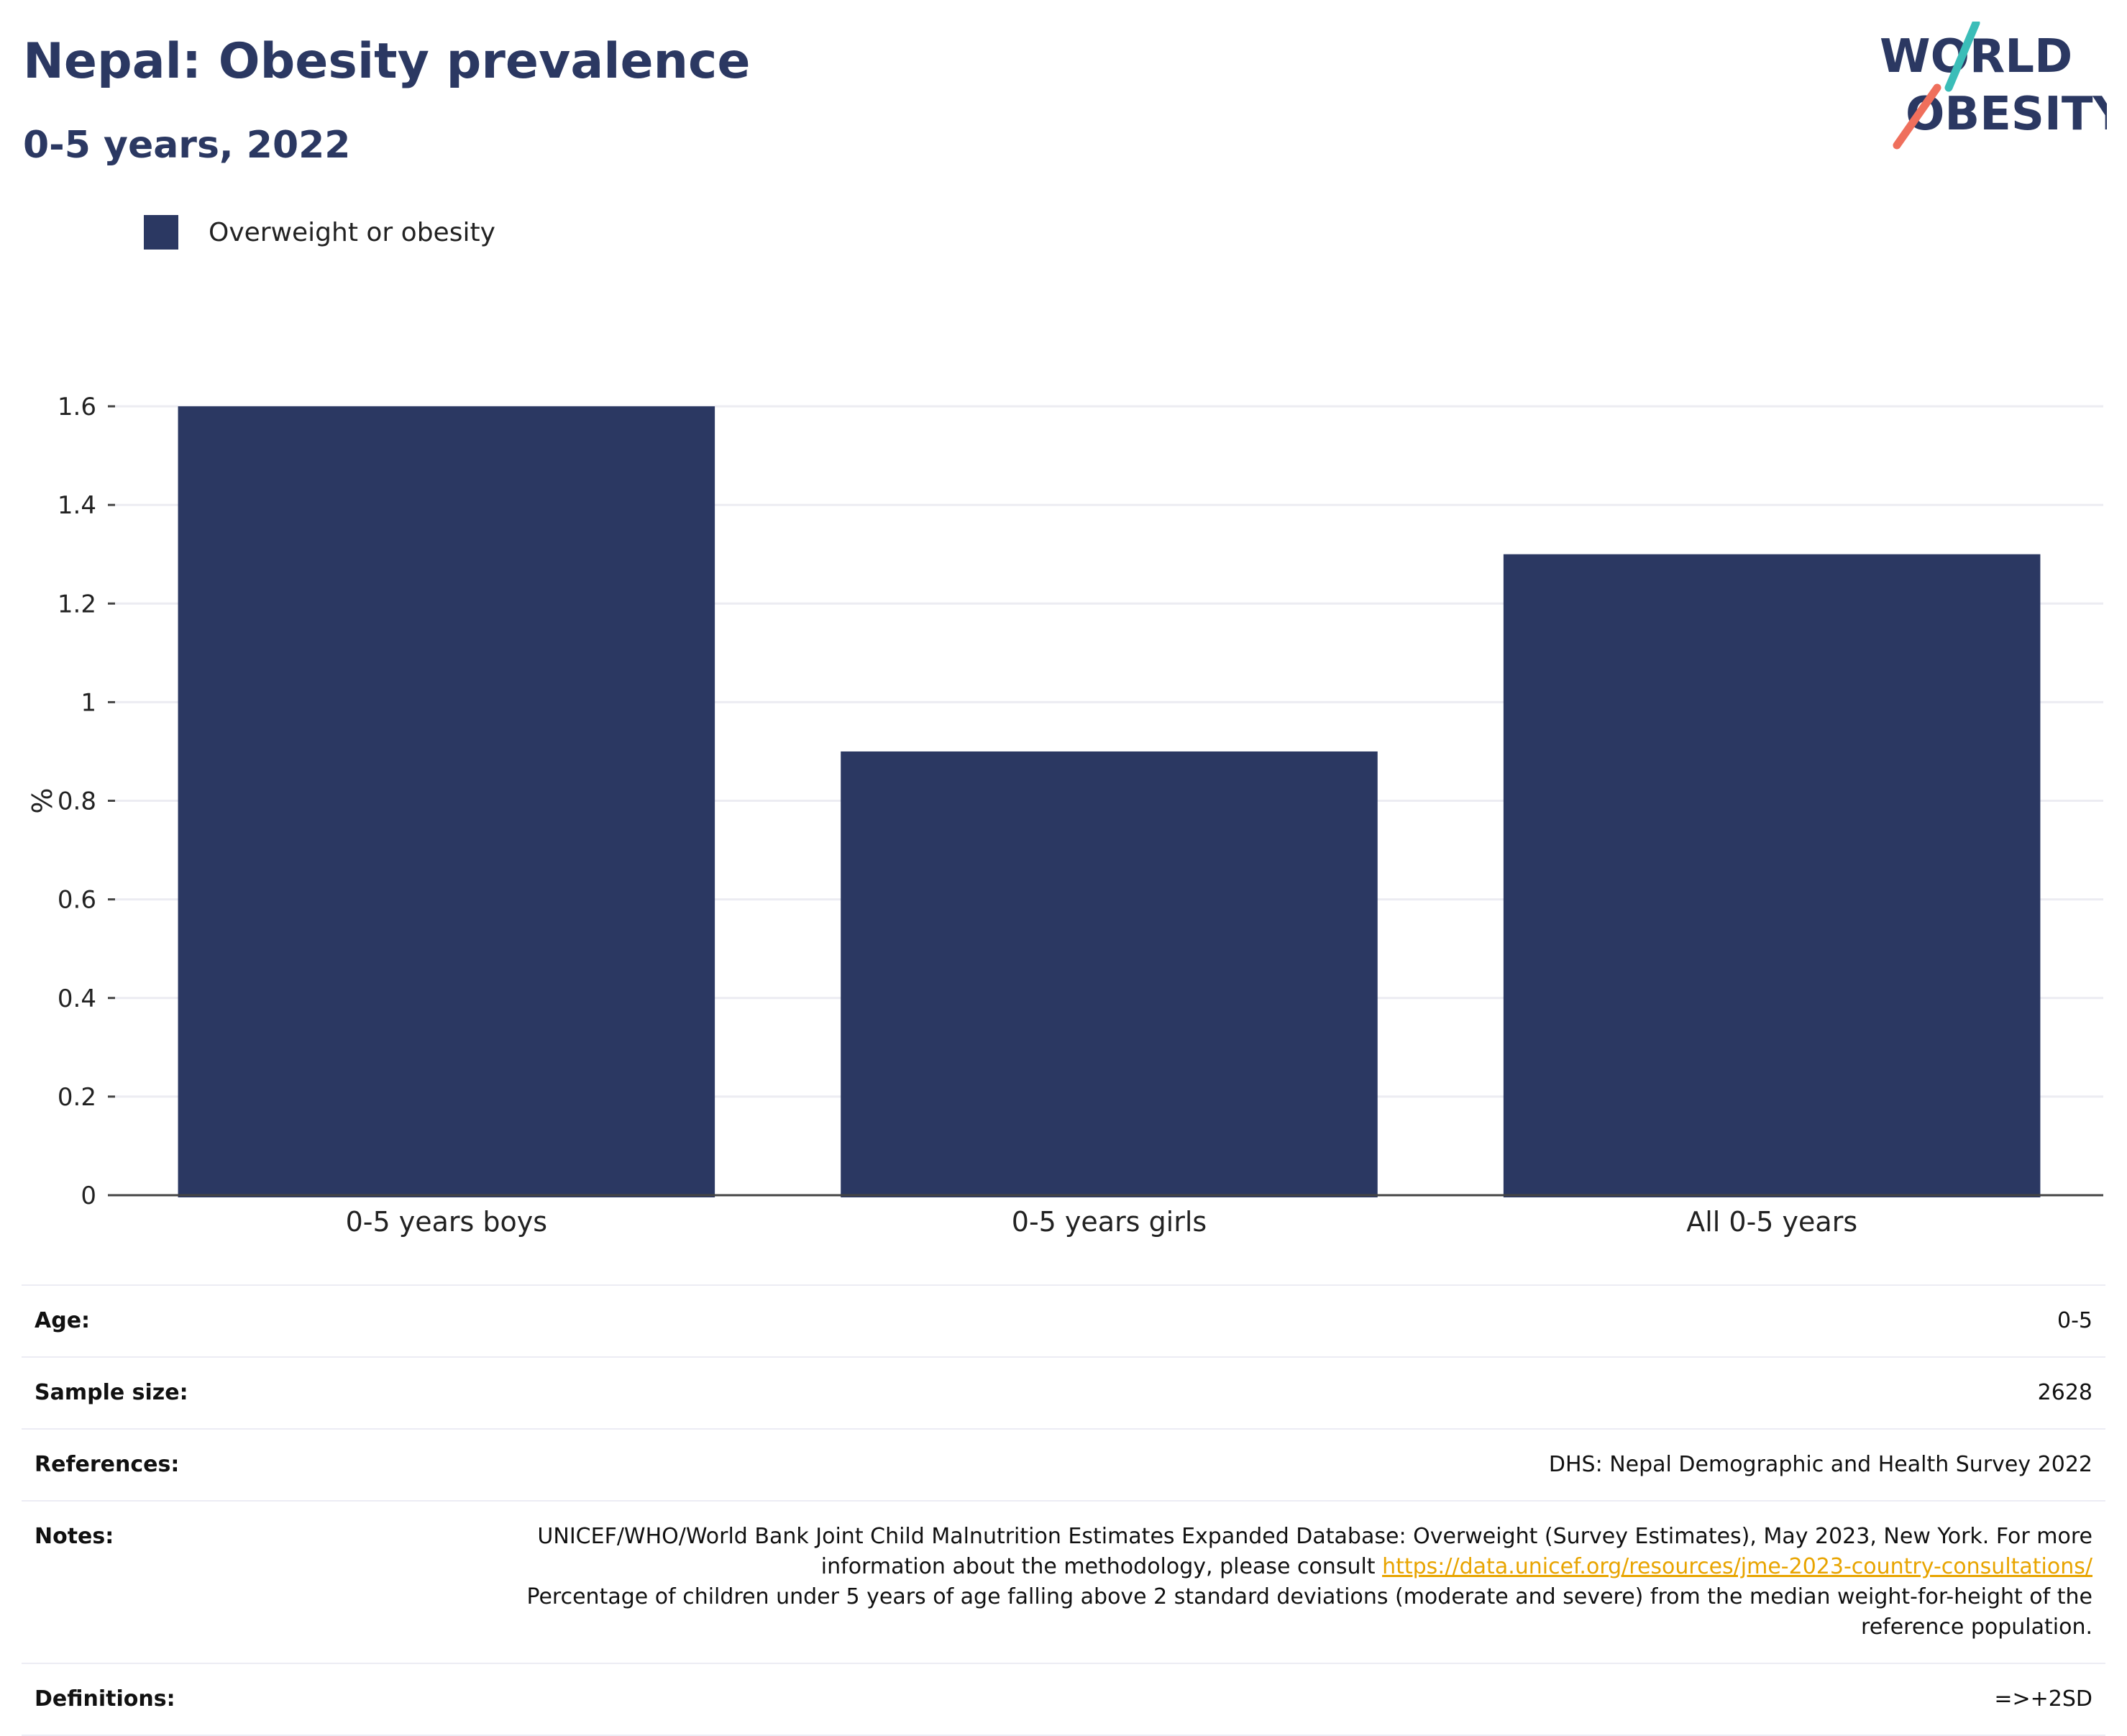  What do you see at coordinates (89, 1196) in the screenshot?
I see `y-tick-label: 0` at bounding box center [89, 1196].